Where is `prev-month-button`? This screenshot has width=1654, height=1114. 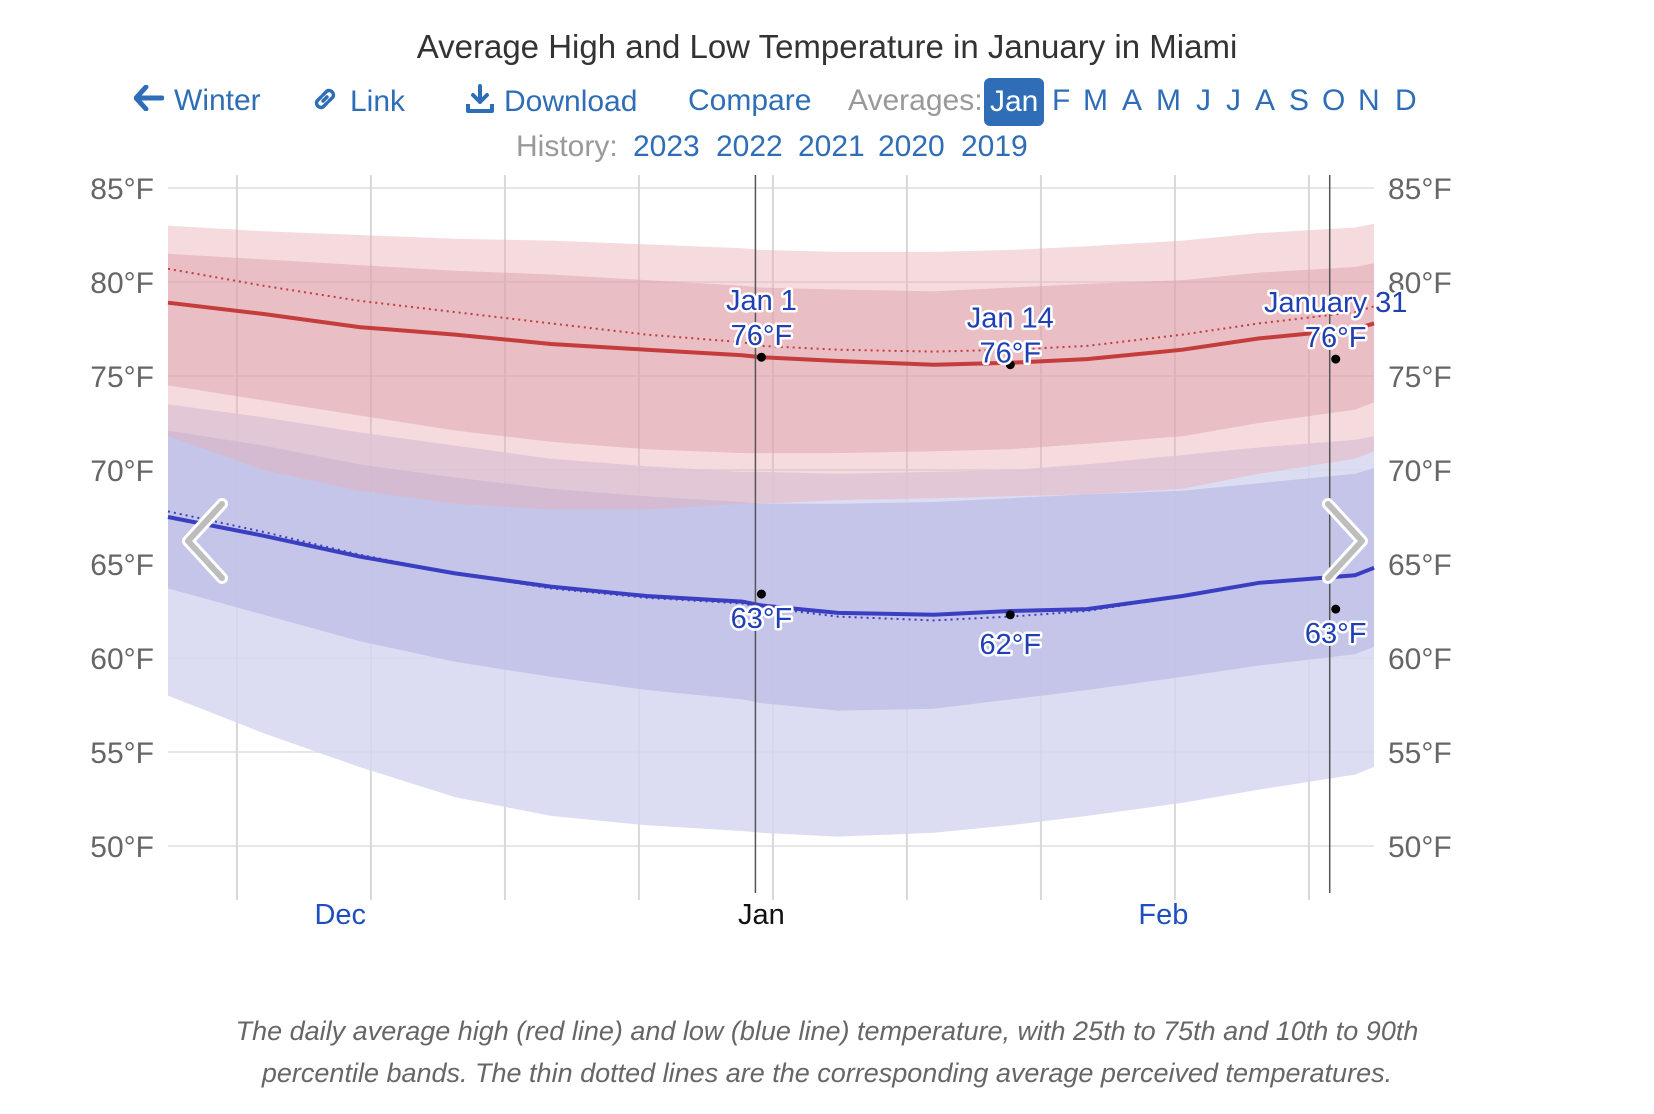 prev-month-button is located at coordinates (208, 541).